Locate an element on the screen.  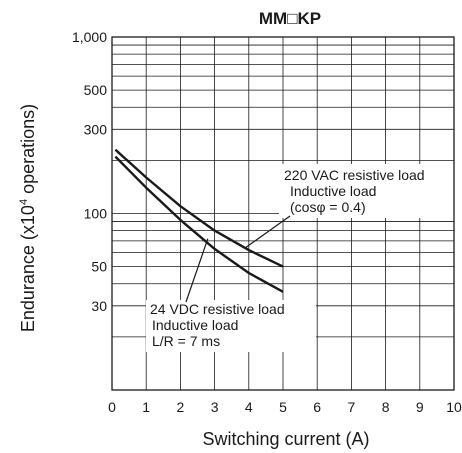
x-tick-label: 10 is located at coordinates (454, 407).